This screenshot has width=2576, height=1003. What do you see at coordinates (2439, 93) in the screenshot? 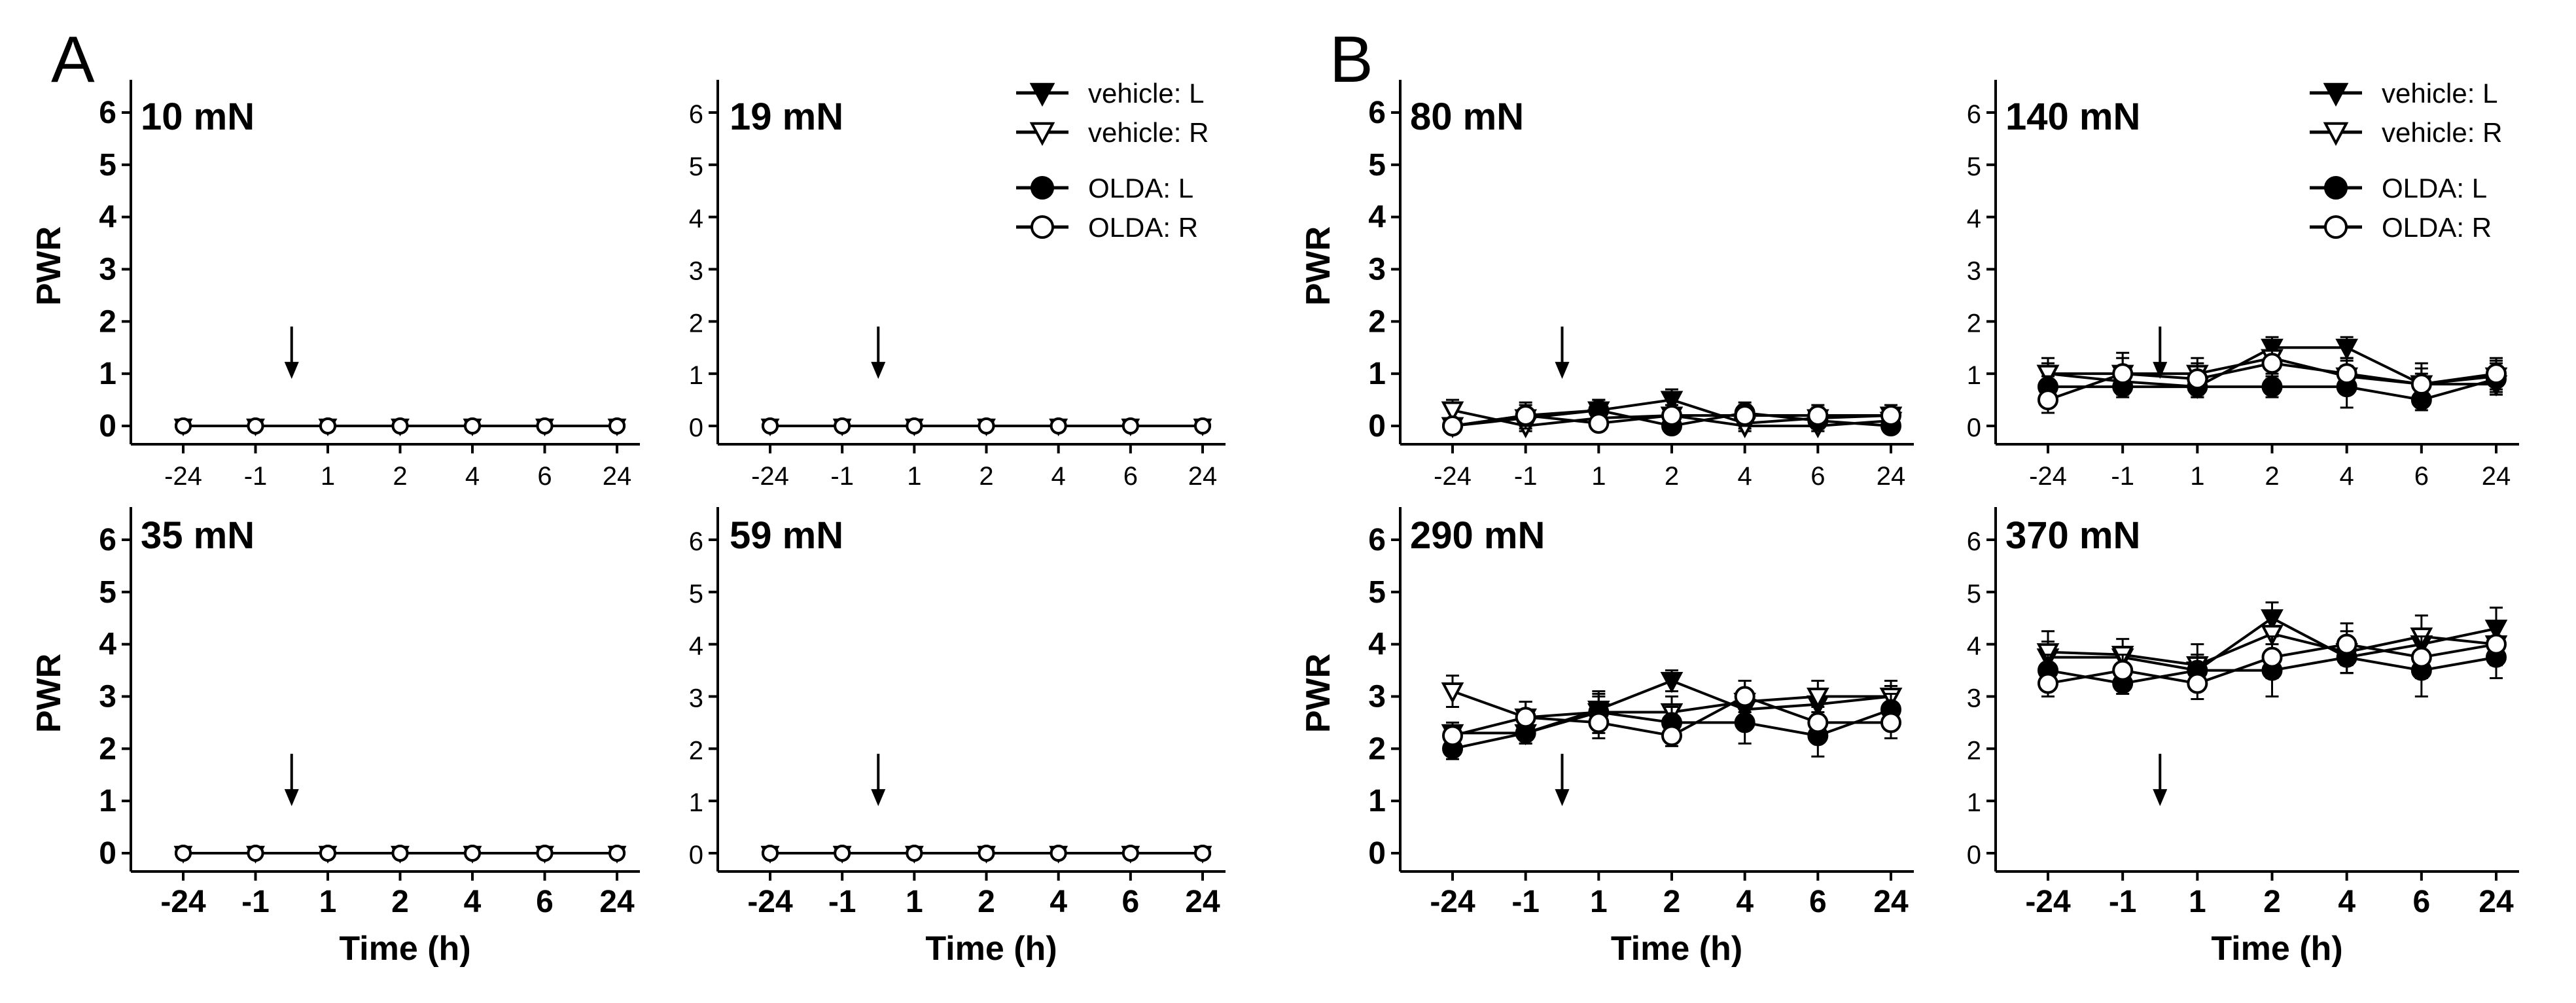
I see `legend-label: vehicle: L` at bounding box center [2439, 93].